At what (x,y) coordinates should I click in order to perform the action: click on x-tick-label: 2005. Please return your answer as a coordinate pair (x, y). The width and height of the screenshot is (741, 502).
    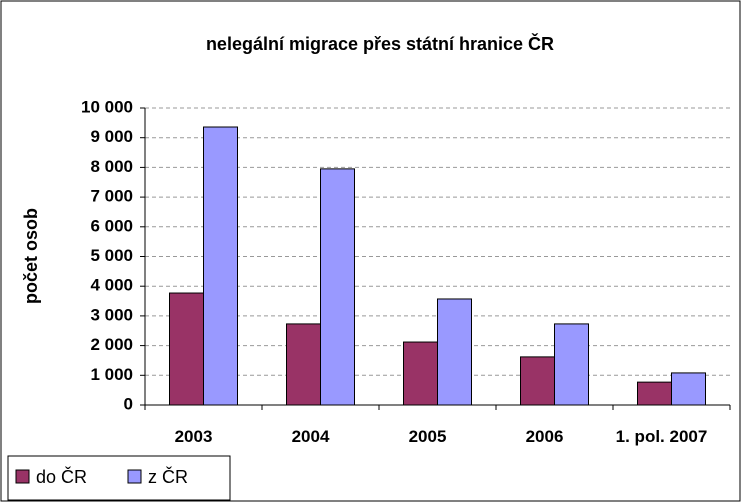
    Looking at the image, I should click on (427, 436).